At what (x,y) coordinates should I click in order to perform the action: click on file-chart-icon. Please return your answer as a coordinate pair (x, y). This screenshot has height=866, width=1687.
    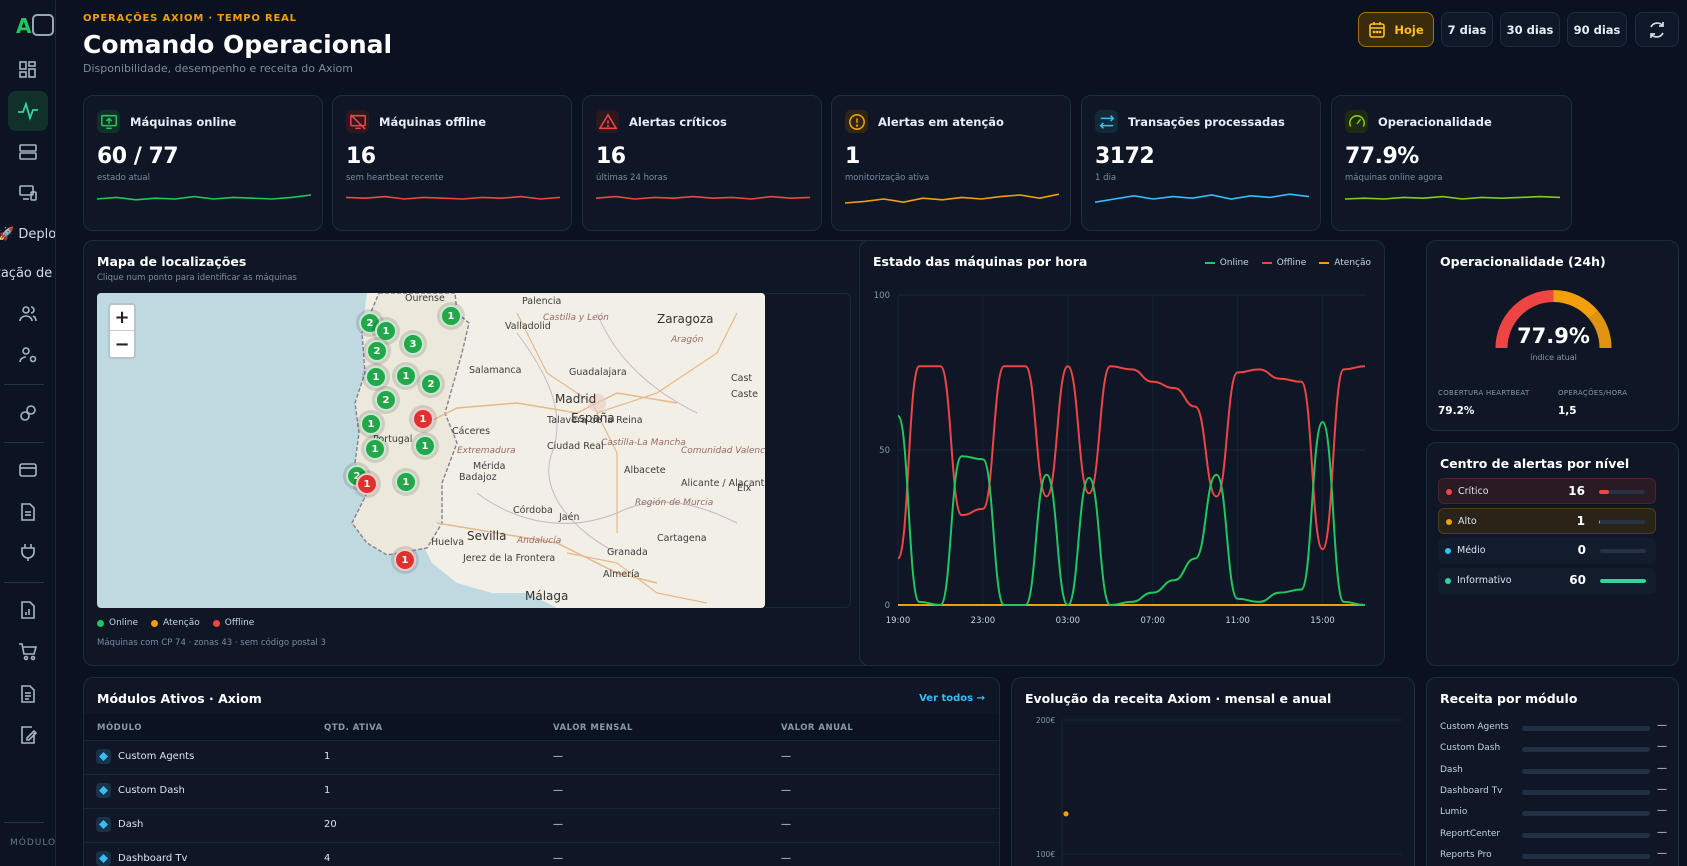
    Looking at the image, I should click on (28, 610).